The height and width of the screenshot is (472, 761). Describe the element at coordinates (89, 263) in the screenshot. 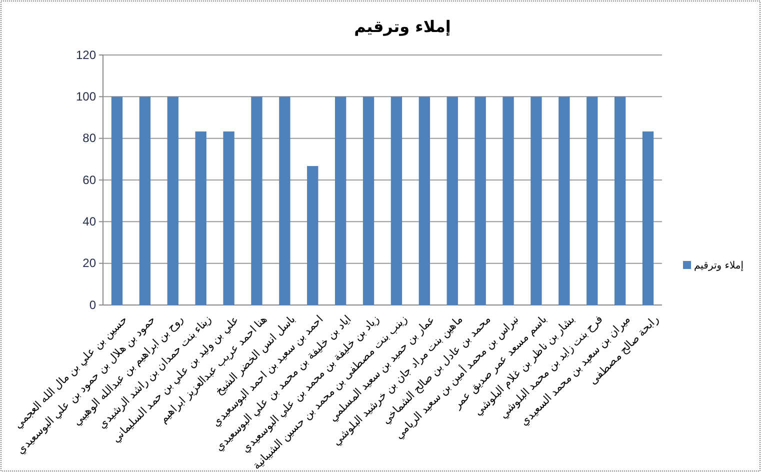

I see `y-tick-label: 20` at that location.